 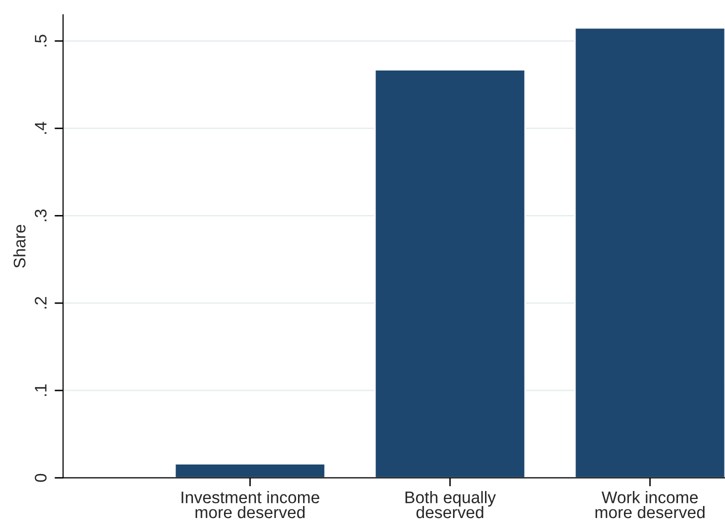 I want to click on y-axis-title: Share, so click(x=19, y=246).